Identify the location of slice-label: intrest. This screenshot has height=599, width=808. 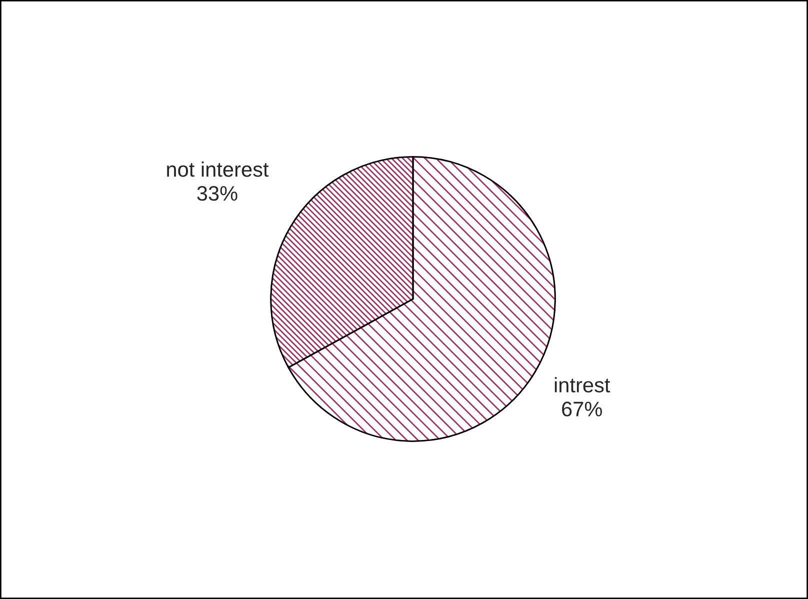
(582, 384).